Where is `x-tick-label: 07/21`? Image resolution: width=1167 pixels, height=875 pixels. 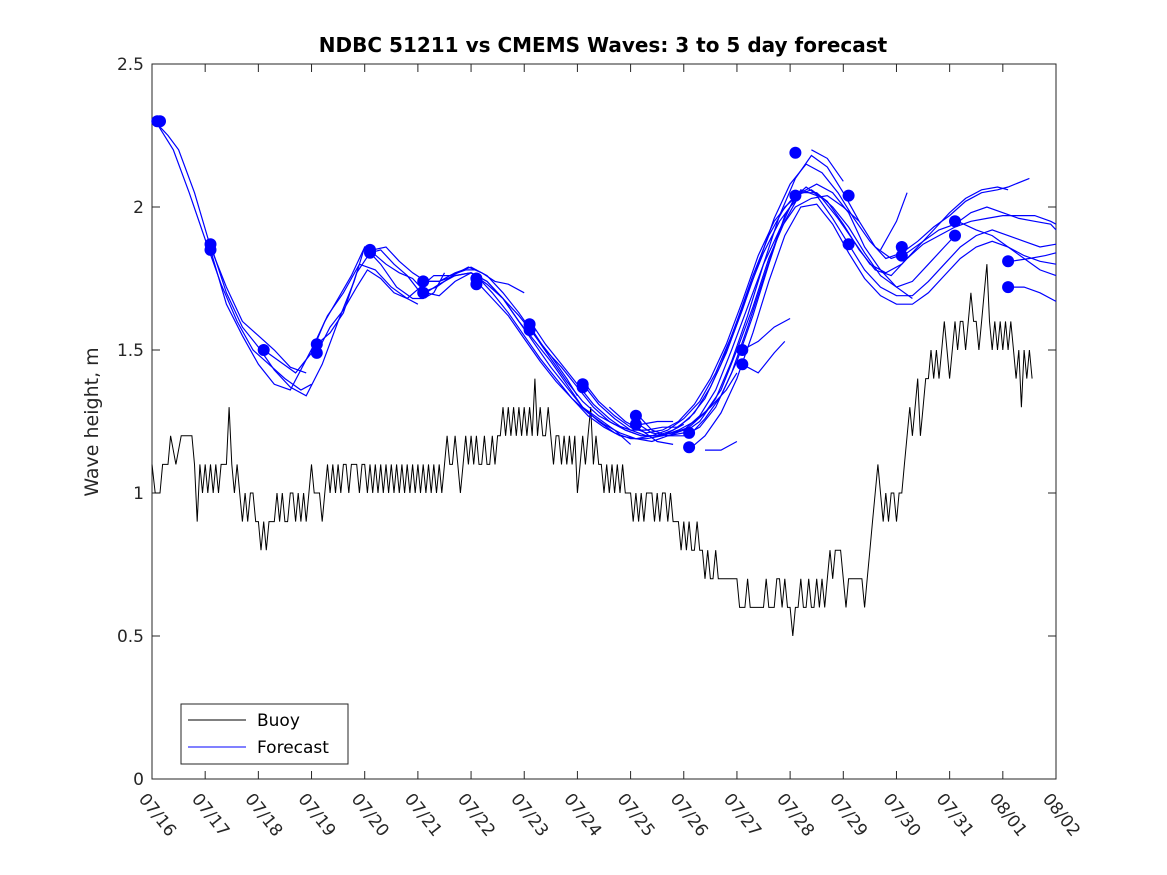
x-tick-label: 07/21 is located at coordinates (423, 815).